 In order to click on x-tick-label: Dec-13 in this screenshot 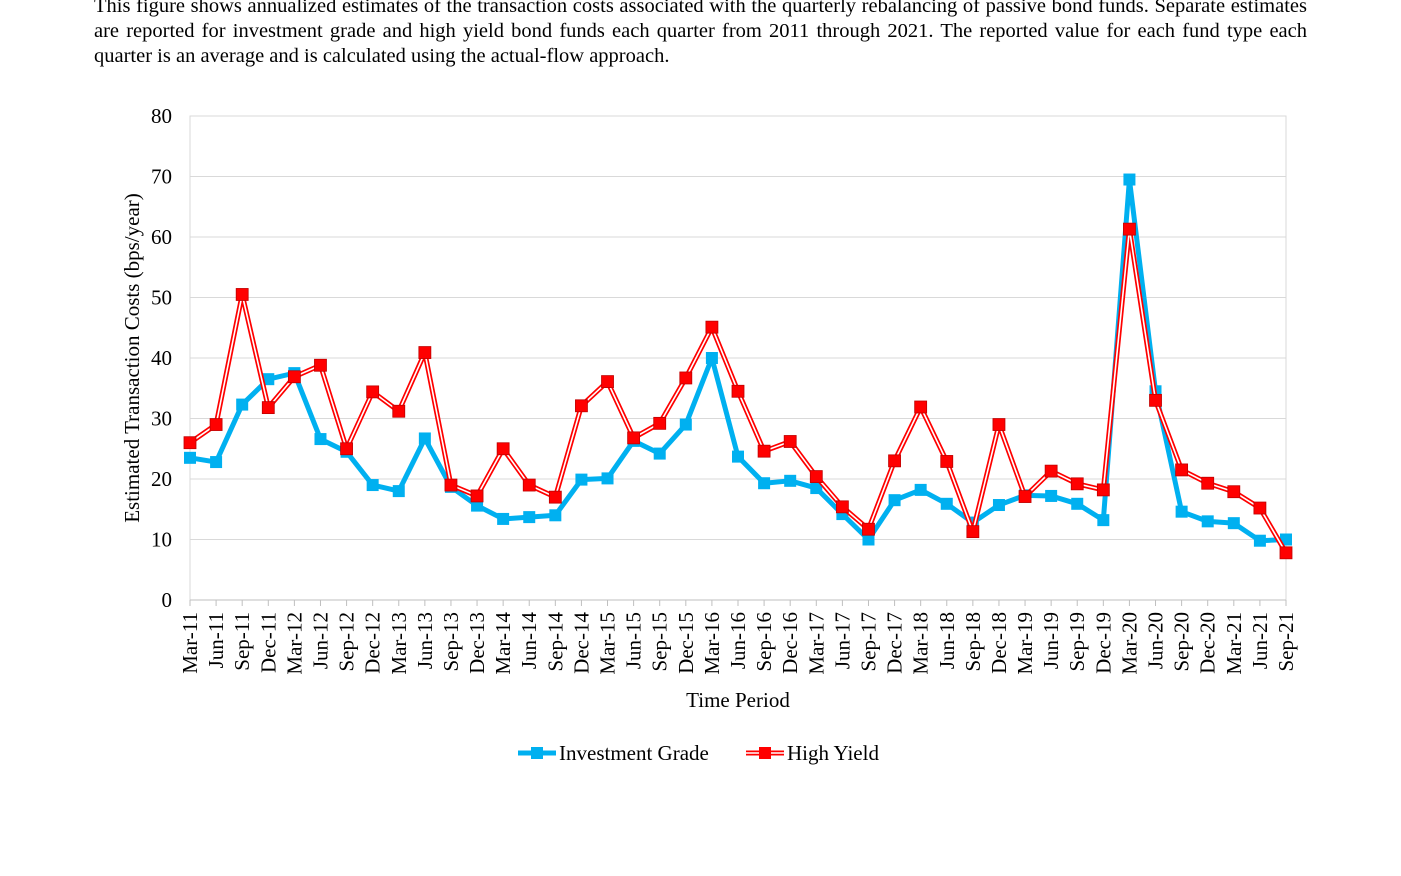, I will do `click(477, 643)`.